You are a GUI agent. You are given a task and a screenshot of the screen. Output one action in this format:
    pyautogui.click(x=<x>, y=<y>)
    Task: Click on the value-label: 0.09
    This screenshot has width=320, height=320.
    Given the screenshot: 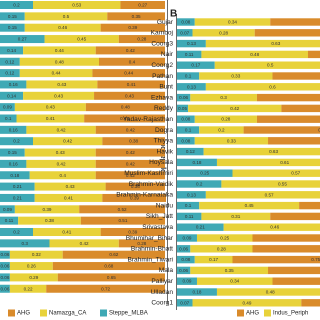 What is the action you would take?
    pyautogui.click(x=187, y=238)
    